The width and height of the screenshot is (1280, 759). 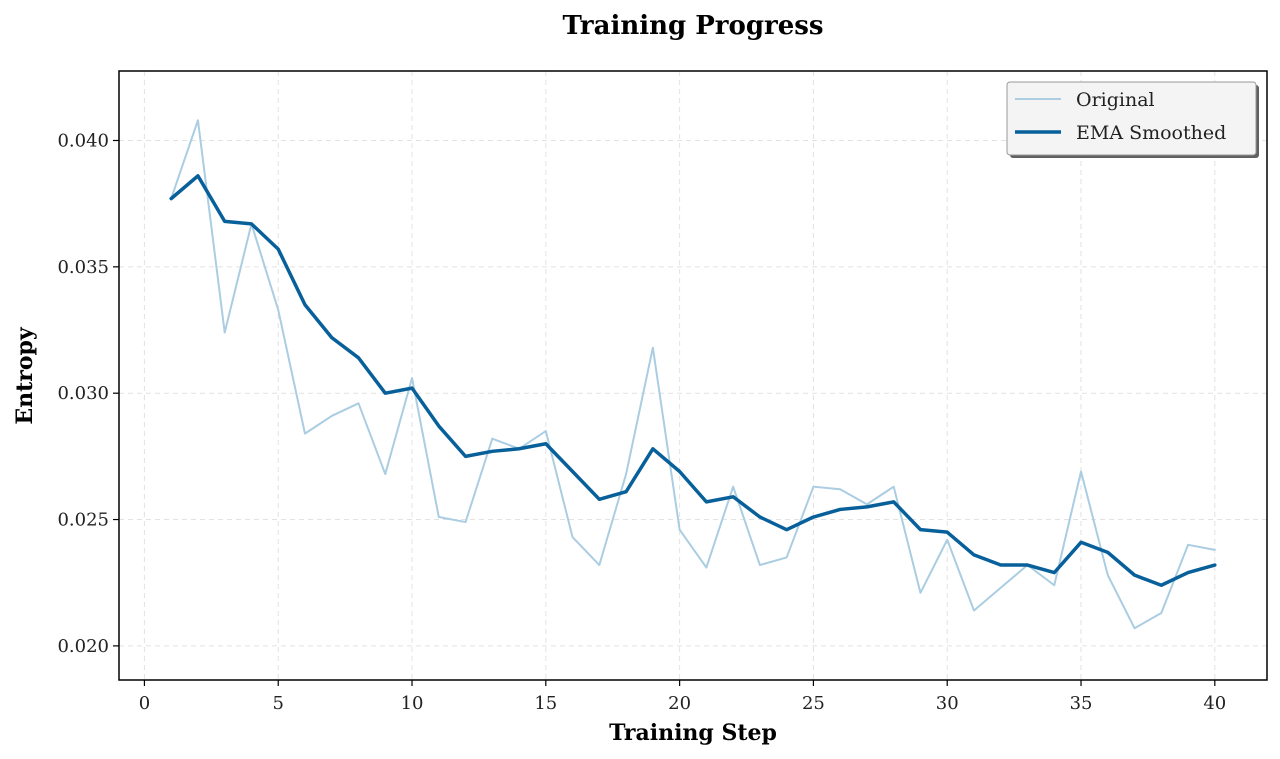 I want to click on x-ticks: 0 5 10 15 20 25 30 35 40, so click(x=682, y=697).